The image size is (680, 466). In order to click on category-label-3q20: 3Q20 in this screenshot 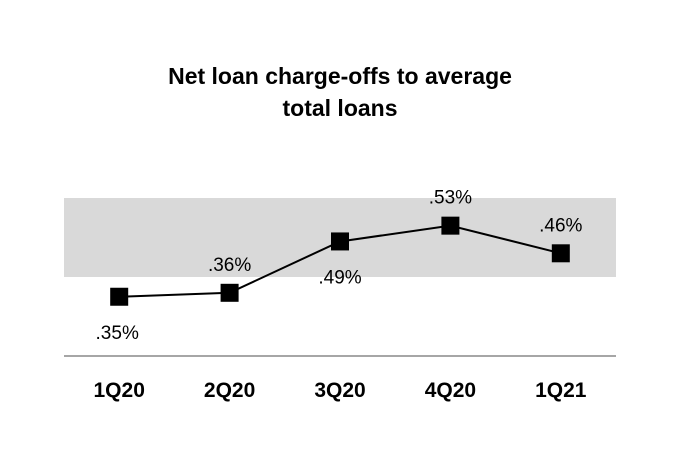, I will do `click(339, 390)`.